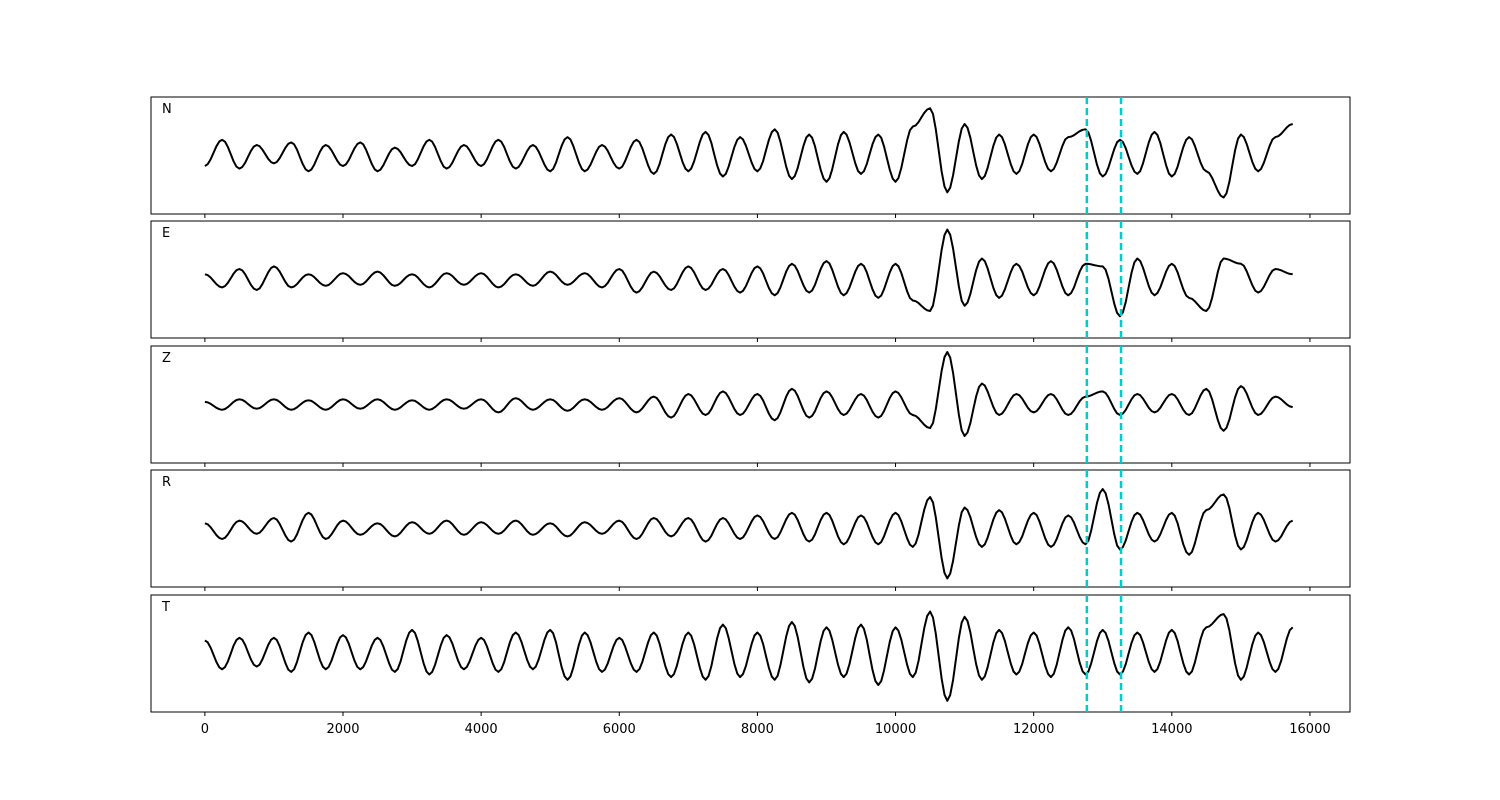 This screenshot has width=1500, height=800. Describe the element at coordinates (166, 233) in the screenshot. I see `panel-label-E: E` at that location.